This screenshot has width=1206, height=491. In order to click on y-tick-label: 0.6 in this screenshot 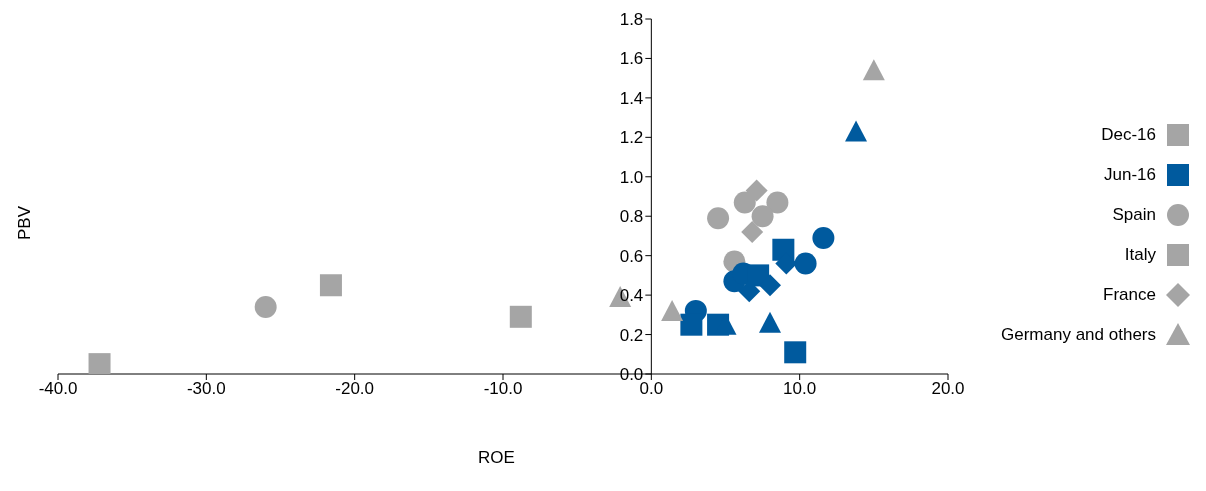, I will do `click(631, 256)`.